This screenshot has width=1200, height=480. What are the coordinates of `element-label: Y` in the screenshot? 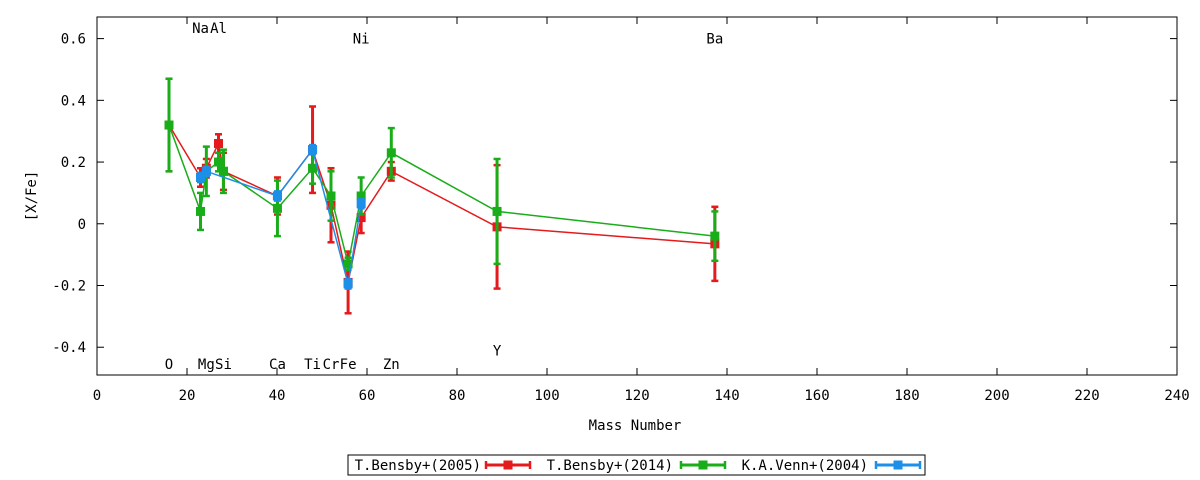 It's located at (497, 351).